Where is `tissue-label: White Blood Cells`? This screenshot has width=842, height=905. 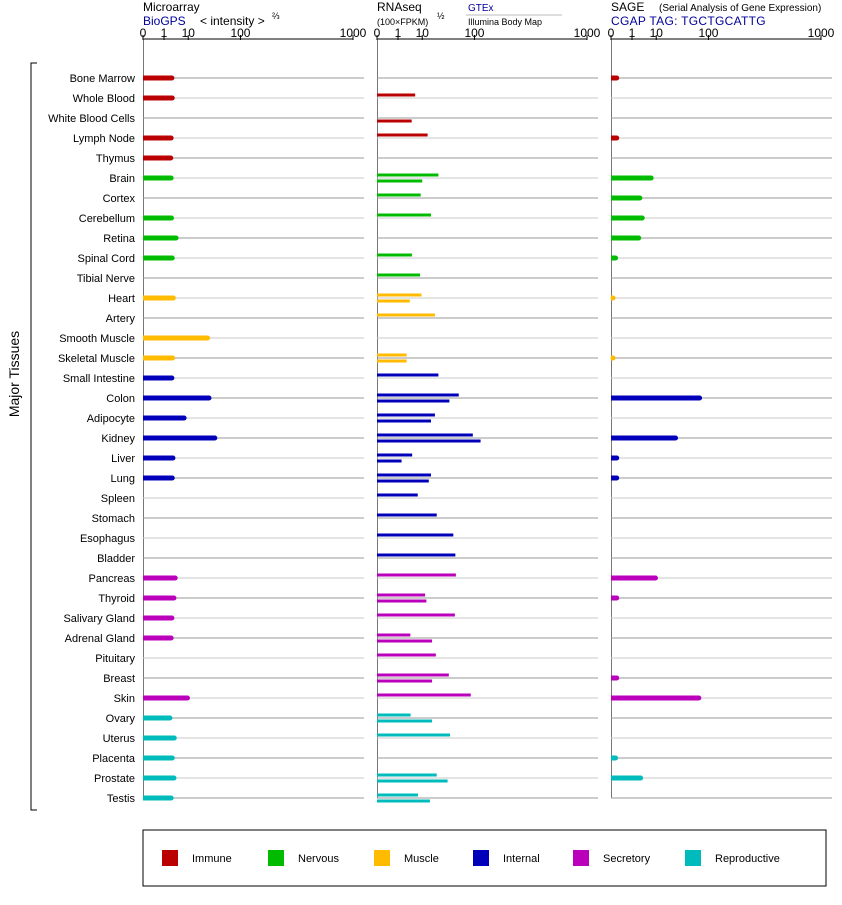 tissue-label: White Blood Cells is located at coordinates (91, 119).